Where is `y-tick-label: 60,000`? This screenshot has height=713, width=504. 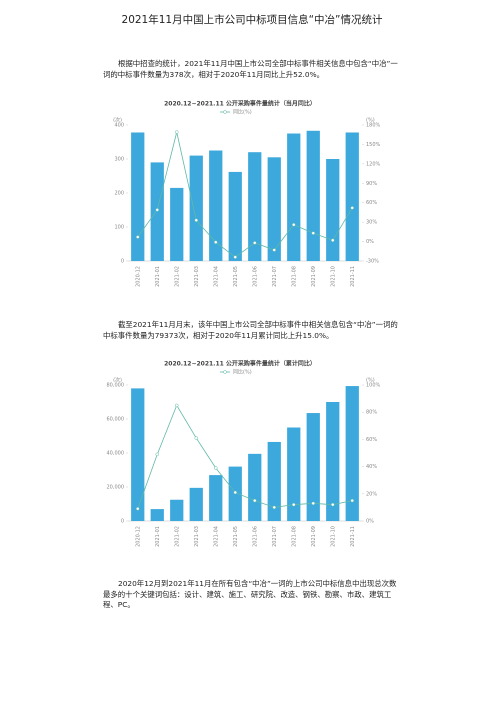
y-tick-label: 60,000 is located at coordinates (116, 420).